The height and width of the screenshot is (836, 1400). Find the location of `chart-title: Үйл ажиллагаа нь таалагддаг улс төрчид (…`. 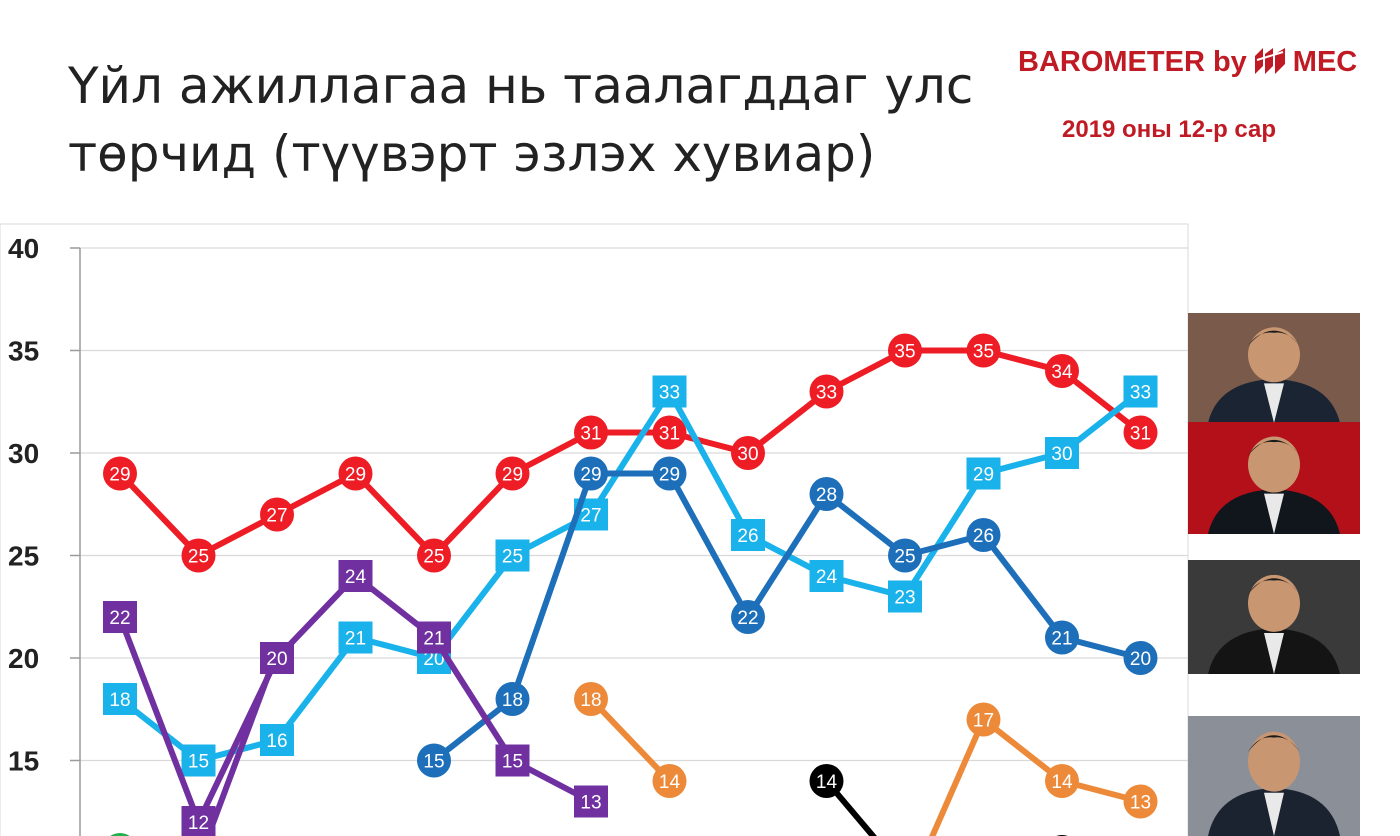

chart-title: Үйл ажиллагаа нь таалагддаг улс төрчид (… is located at coordinates (548, 120).